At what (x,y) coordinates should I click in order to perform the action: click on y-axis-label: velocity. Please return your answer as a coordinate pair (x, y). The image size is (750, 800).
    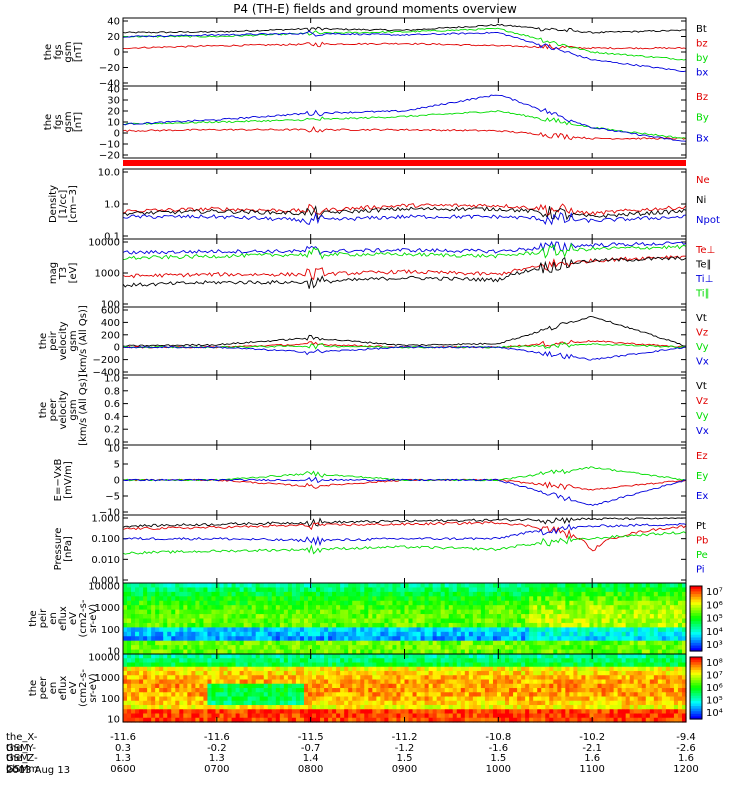
    Looking at the image, I should click on (63, 340).